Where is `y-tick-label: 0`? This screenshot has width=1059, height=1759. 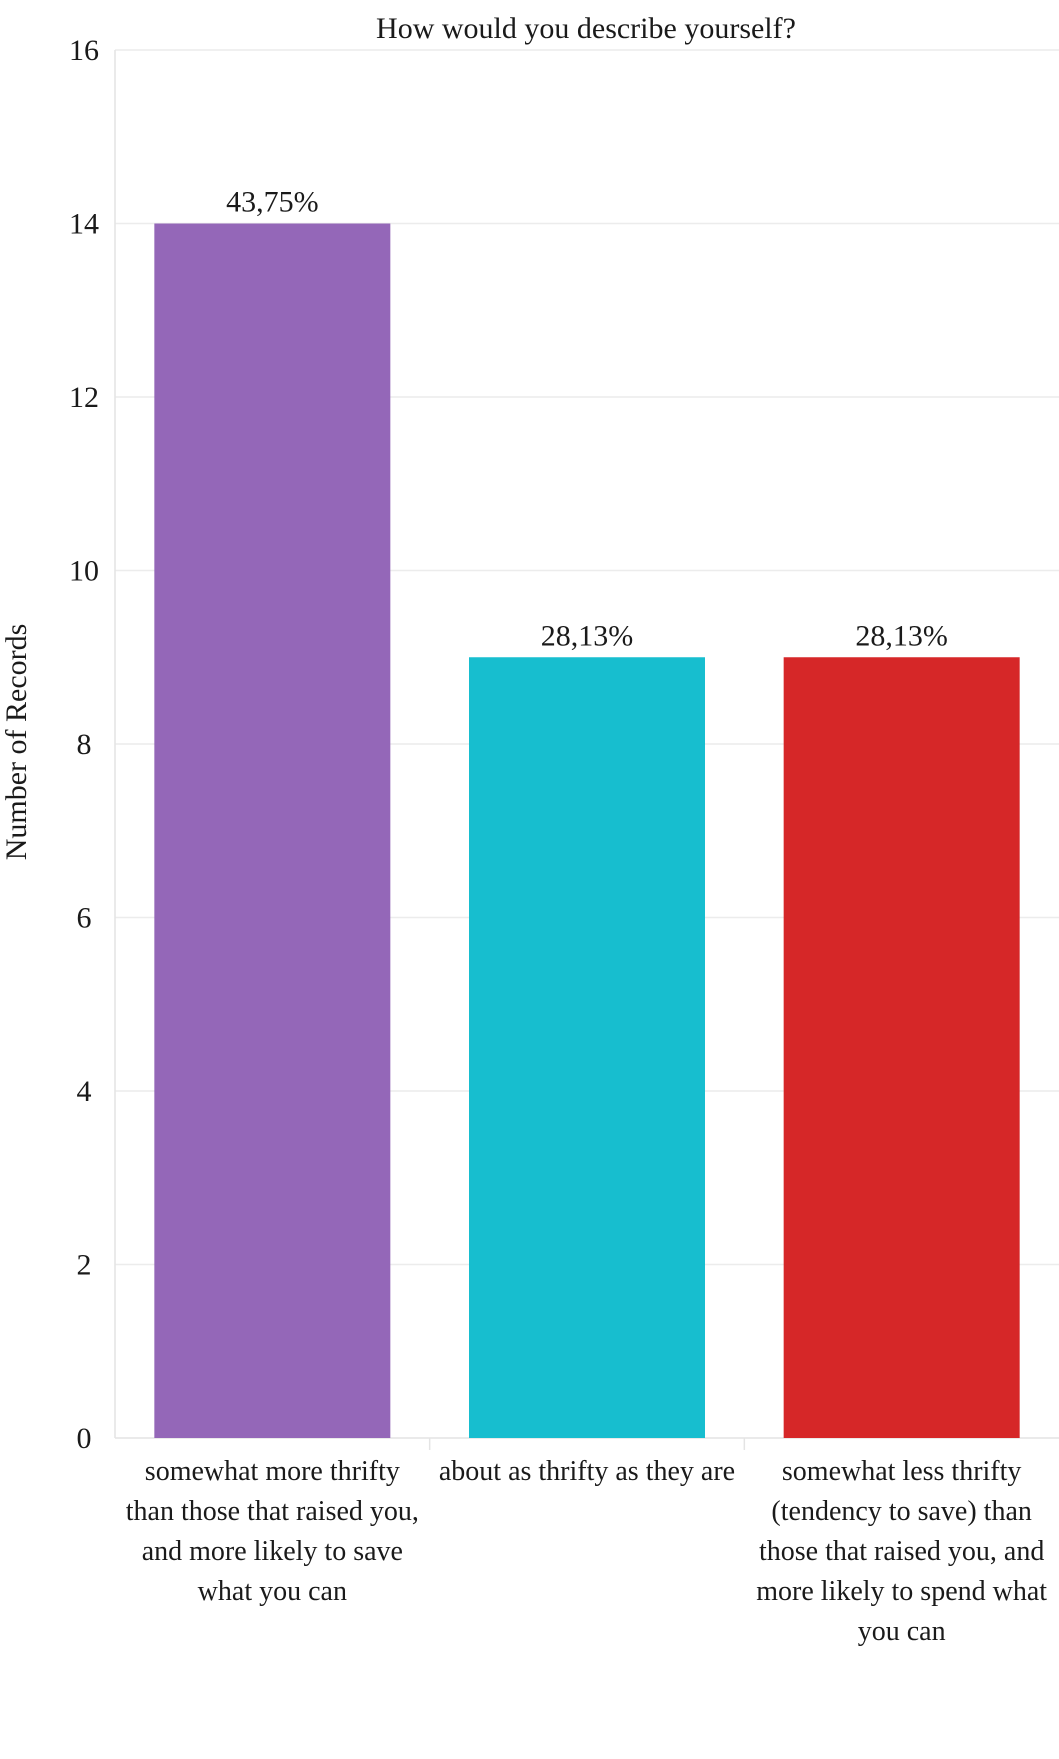 y-tick-label: 0 is located at coordinates (84, 1438).